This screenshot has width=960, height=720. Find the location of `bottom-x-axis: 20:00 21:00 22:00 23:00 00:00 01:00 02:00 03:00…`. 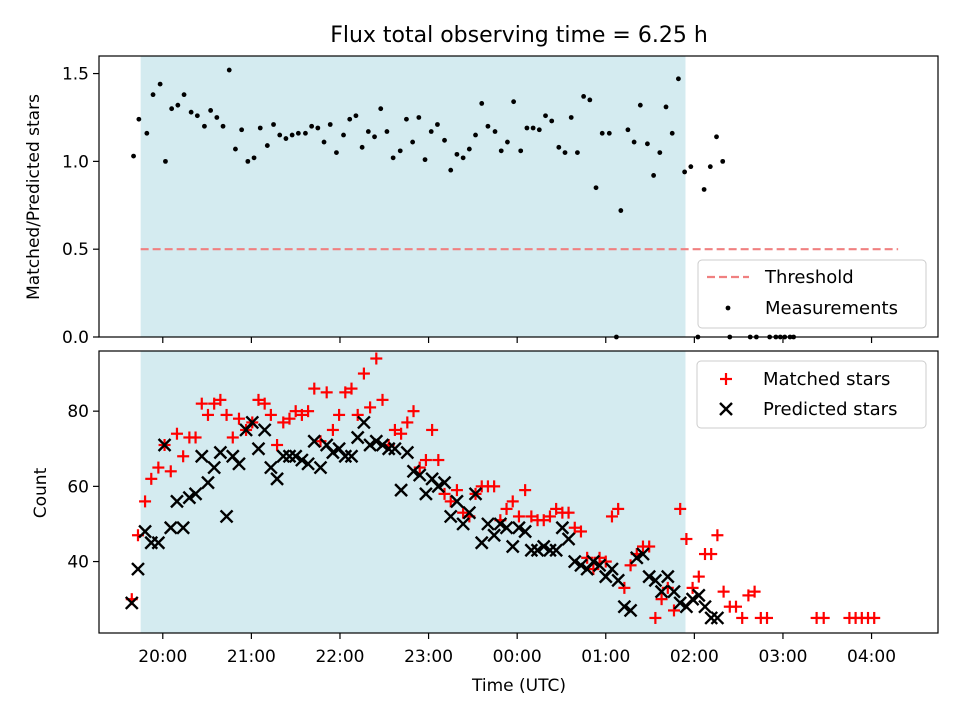

bottom-x-axis: 20:00 21:00 22:00 23:00 00:00 01:00 02:00 03:00… is located at coordinates (517, 650).